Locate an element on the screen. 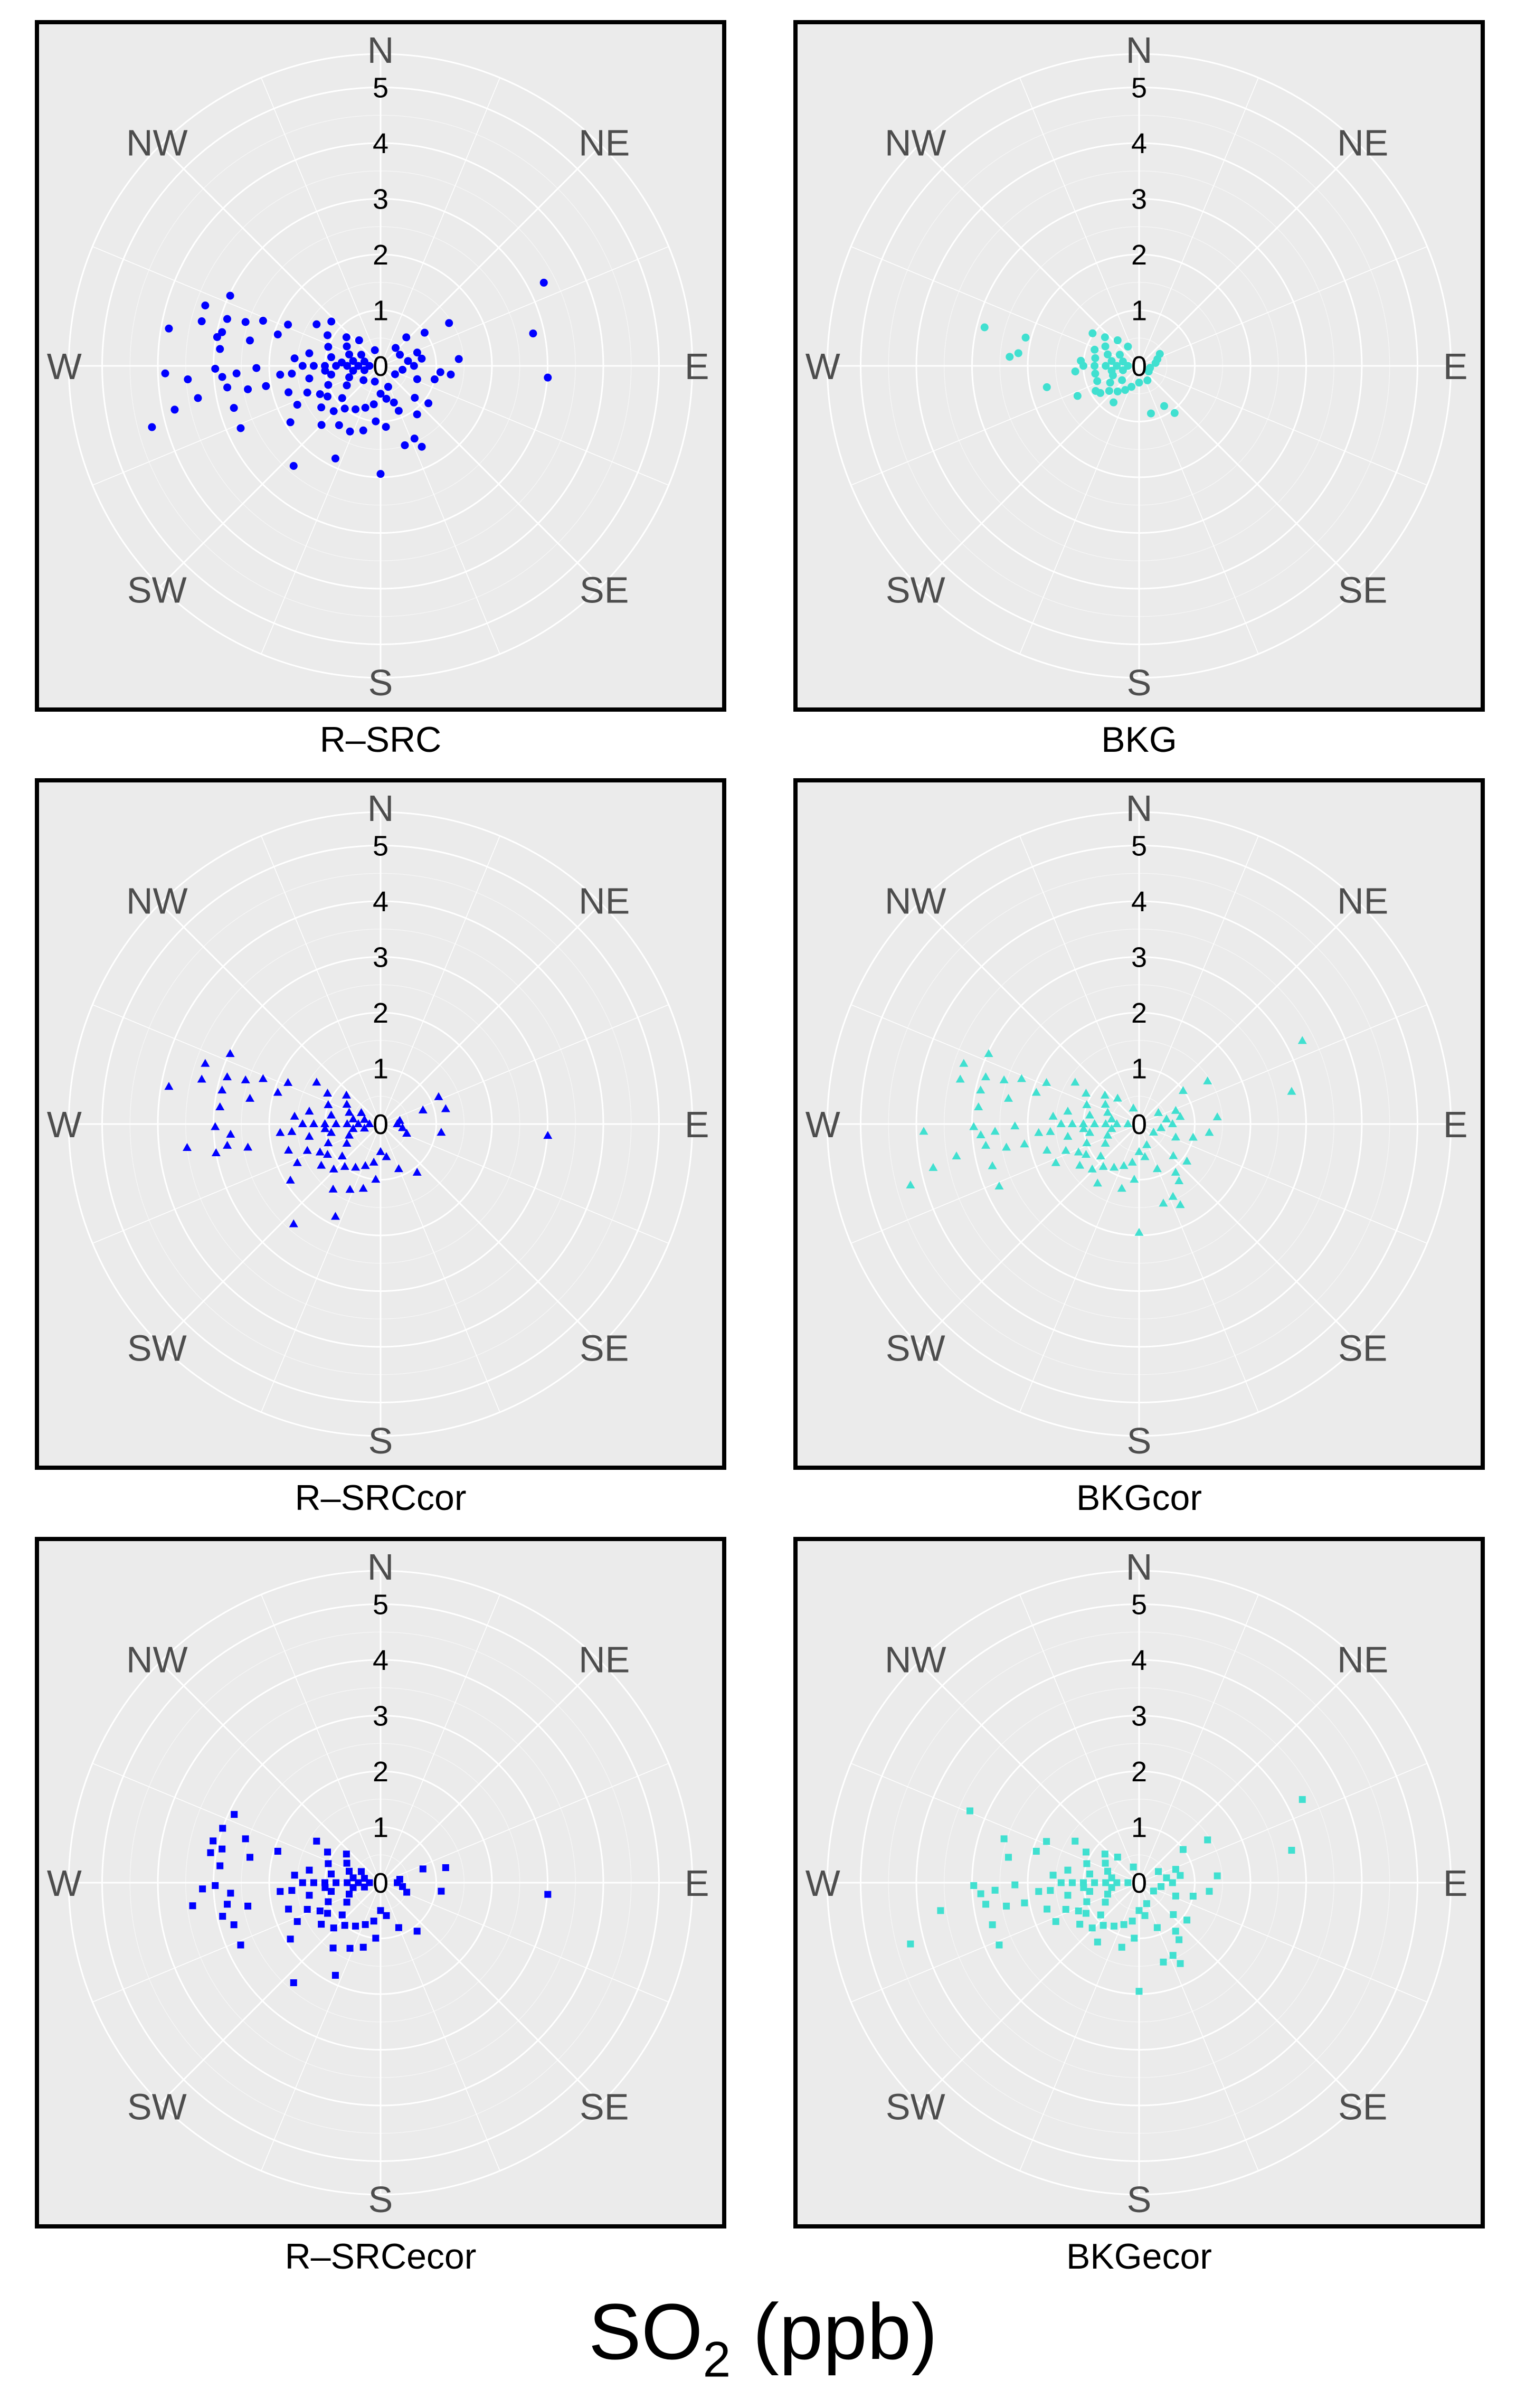 The width and height of the screenshot is (1526, 2408). direction-label-n: N is located at coordinates (1139, 808).